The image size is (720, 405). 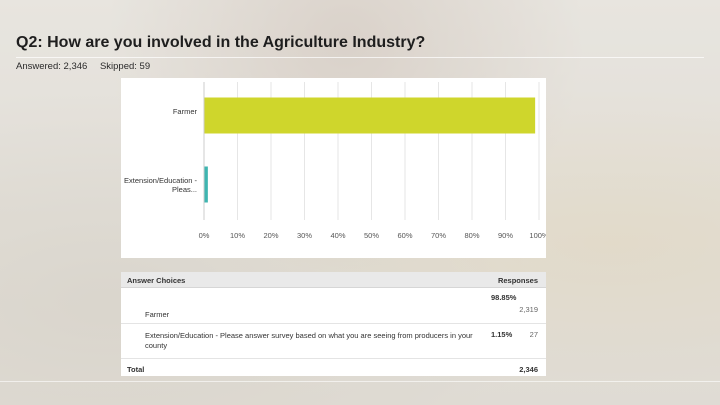 What do you see at coordinates (371, 235) in the screenshot?
I see `x-tick-label: 50%` at bounding box center [371, 235].